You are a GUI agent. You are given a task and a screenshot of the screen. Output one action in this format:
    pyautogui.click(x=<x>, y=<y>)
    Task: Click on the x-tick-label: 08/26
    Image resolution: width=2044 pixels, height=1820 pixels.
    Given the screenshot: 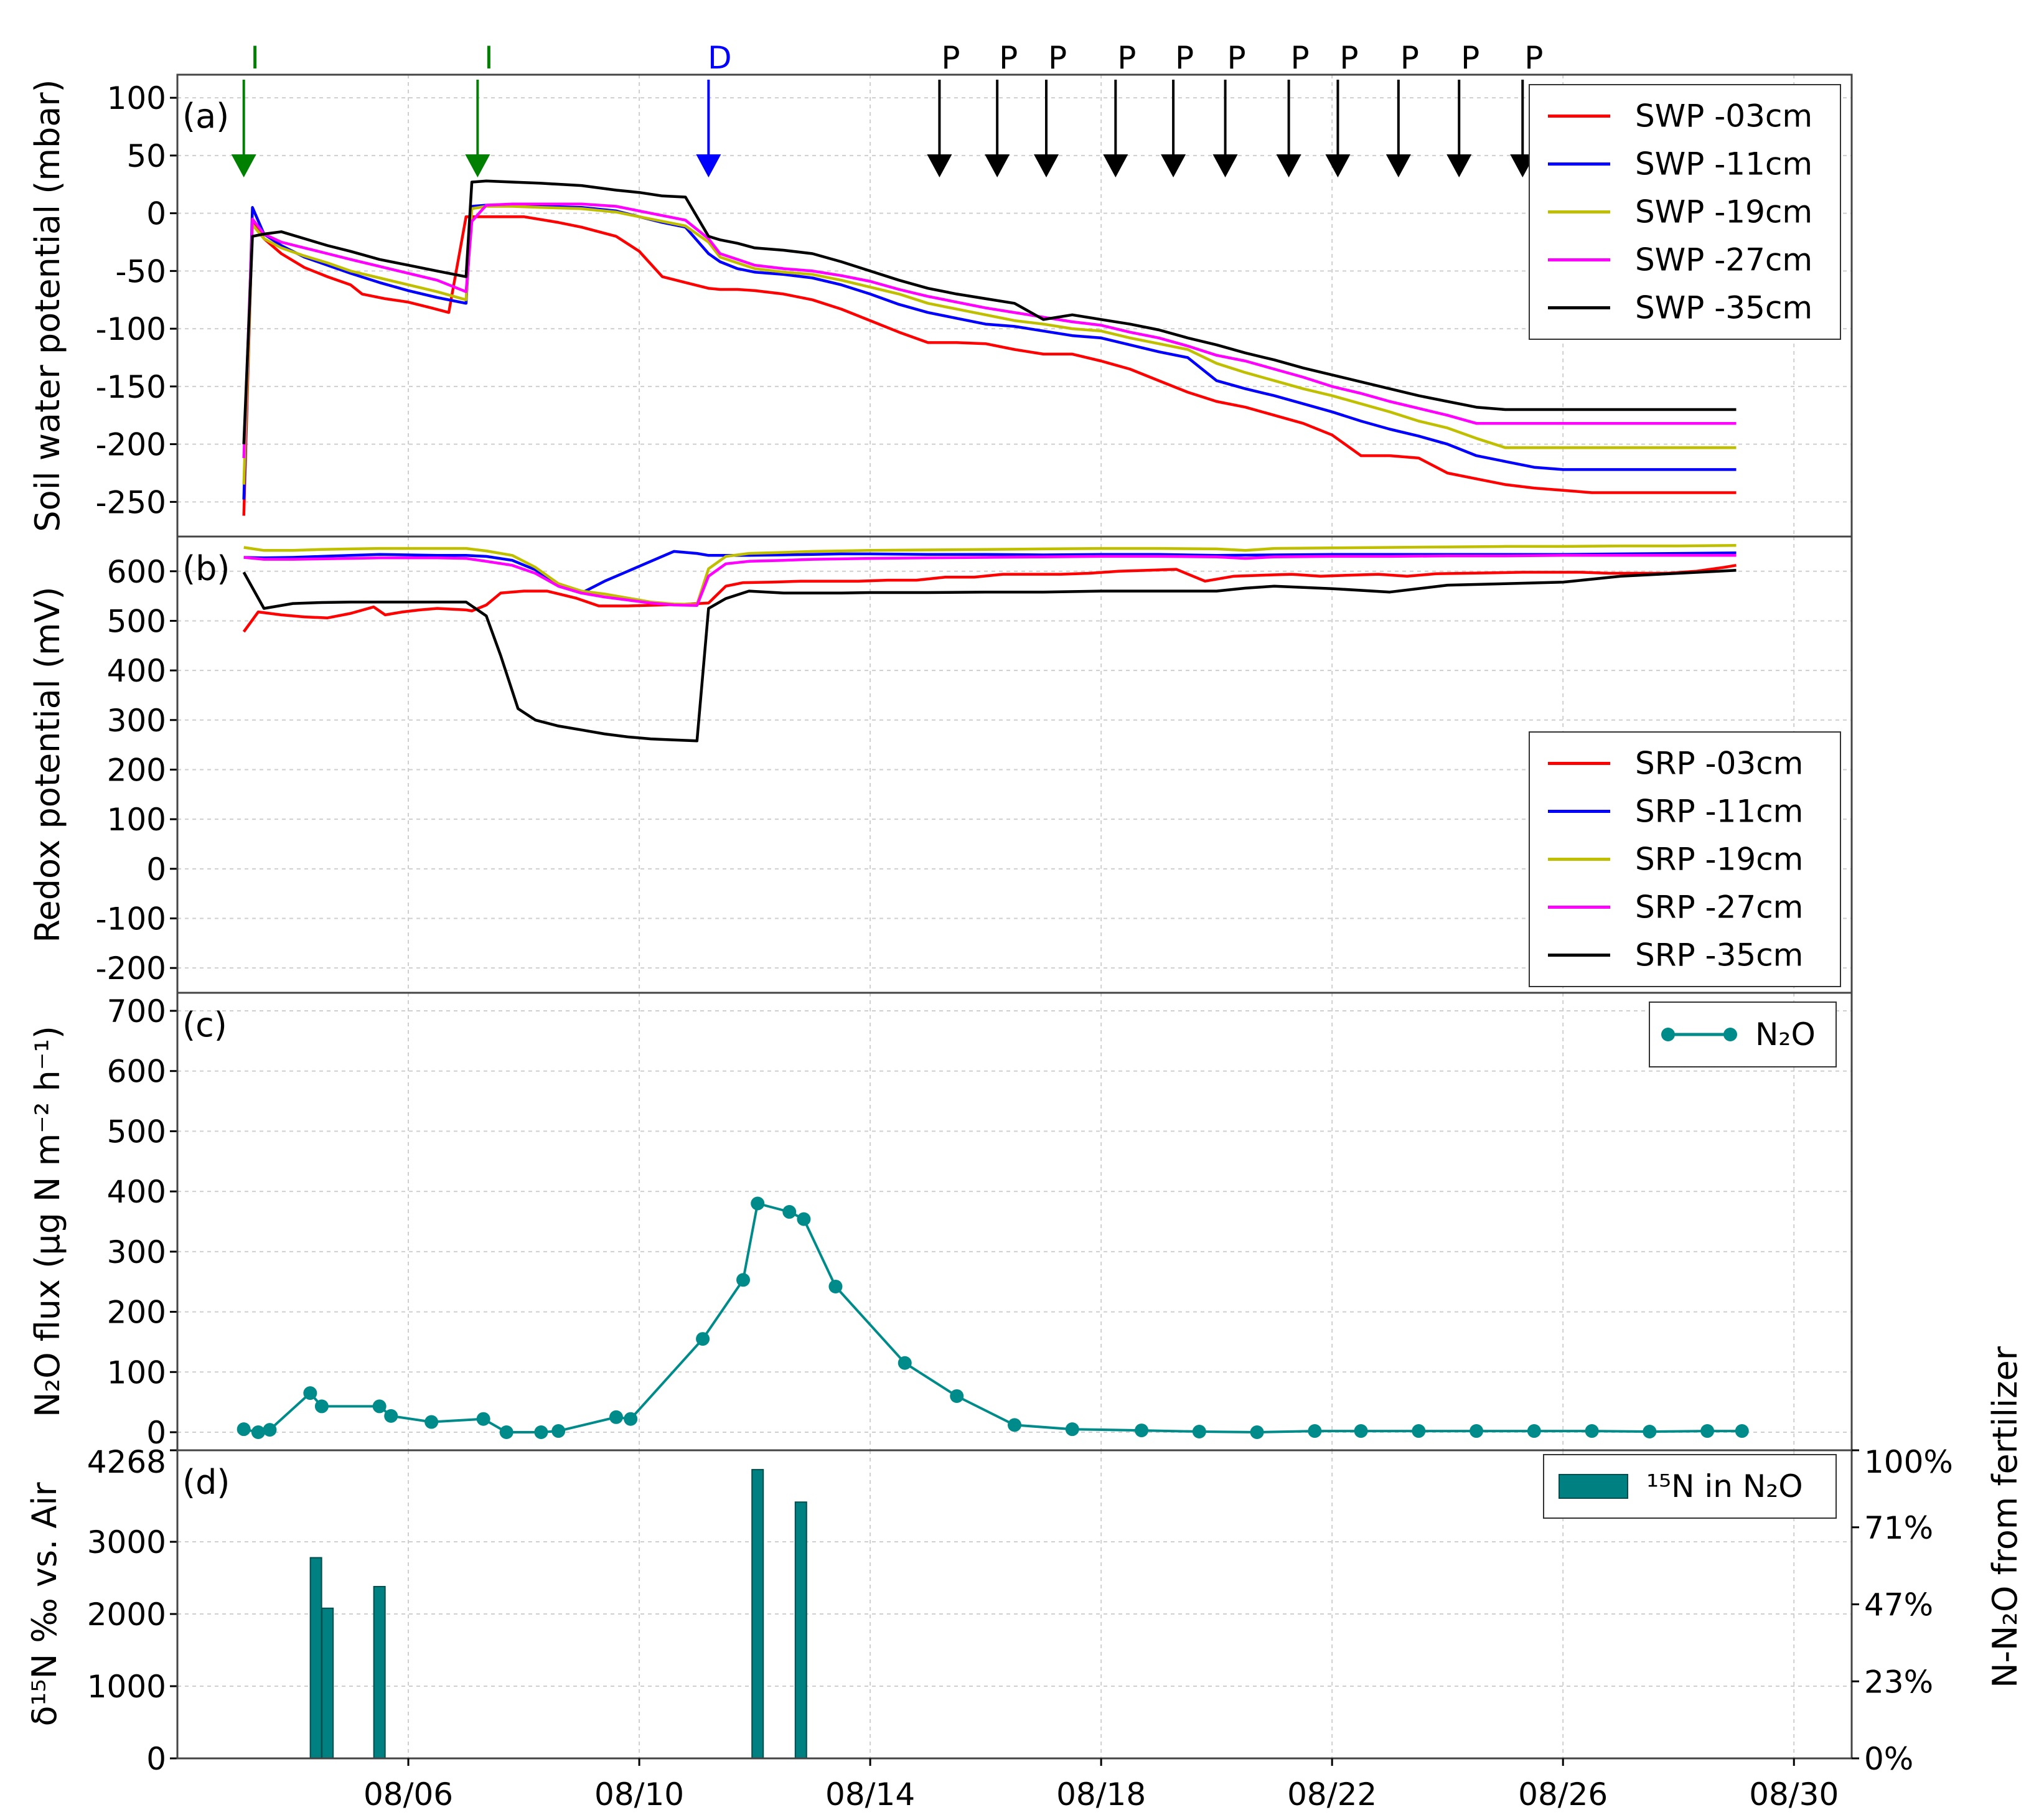 What is the action you would take?
    pyautogui.click(x=1563, y=1794)
    